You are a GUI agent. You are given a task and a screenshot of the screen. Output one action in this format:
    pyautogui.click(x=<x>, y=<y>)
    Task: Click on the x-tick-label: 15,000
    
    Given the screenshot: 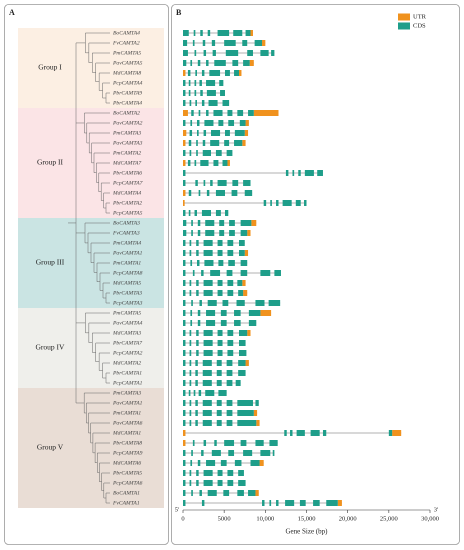 What is the action you would take?
    pyautogui.click(x=307, y=518)
    